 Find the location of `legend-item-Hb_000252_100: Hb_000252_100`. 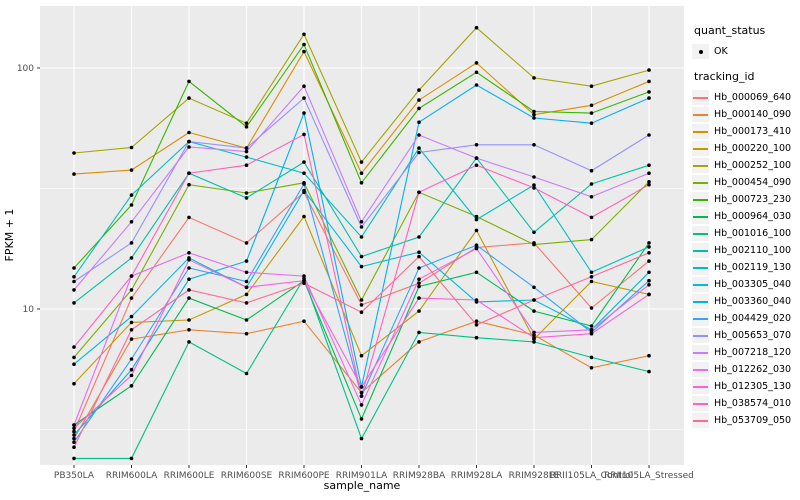

legend-item-Hb_000252_100: Hb_000252_100 is located at coordinates (745, 165).